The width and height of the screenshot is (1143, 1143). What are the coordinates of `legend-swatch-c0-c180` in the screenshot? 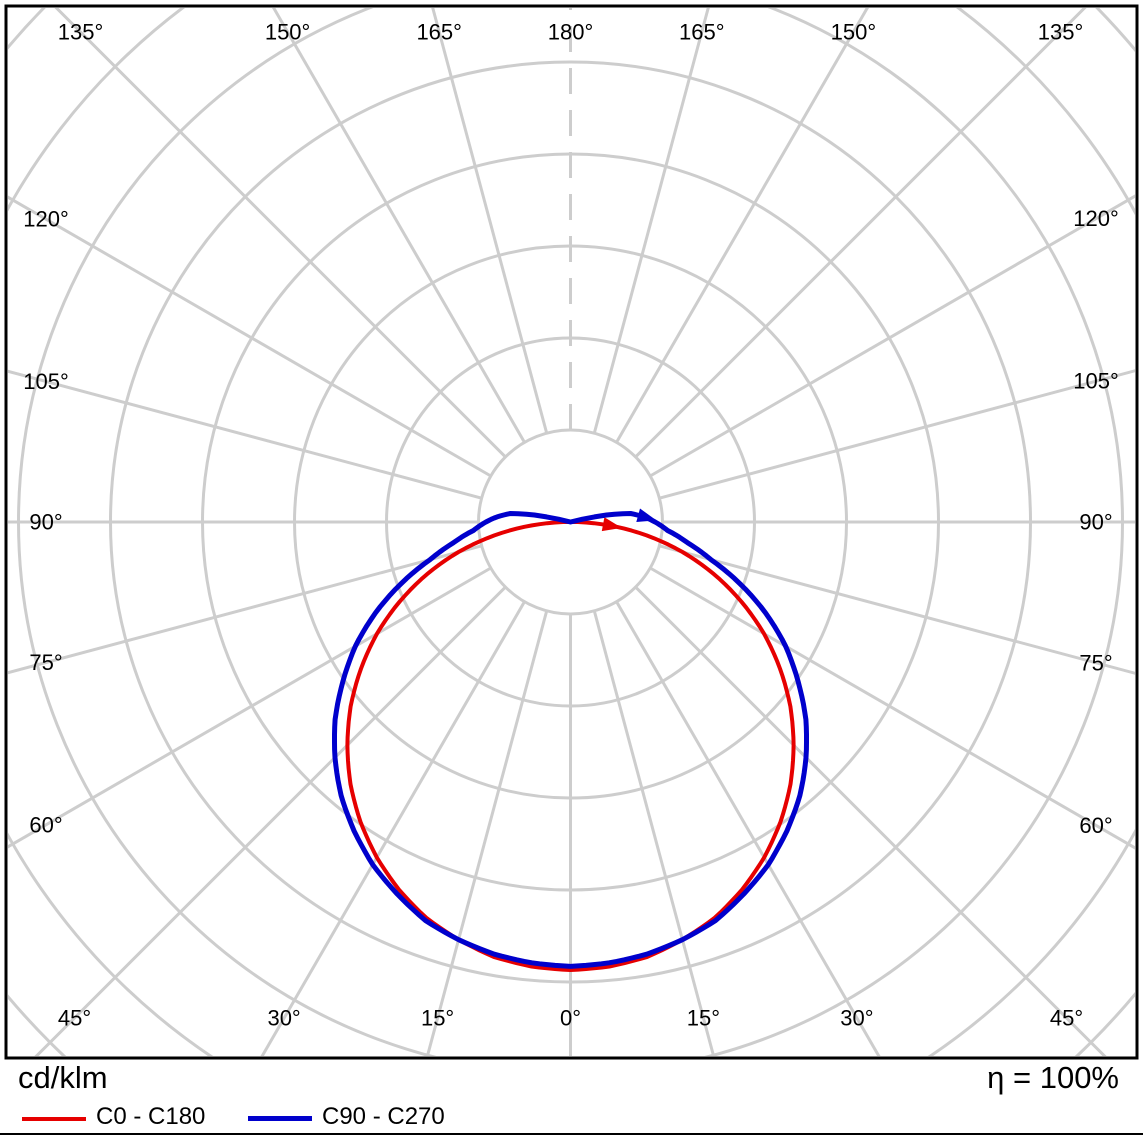 It's located at (54, 1119).